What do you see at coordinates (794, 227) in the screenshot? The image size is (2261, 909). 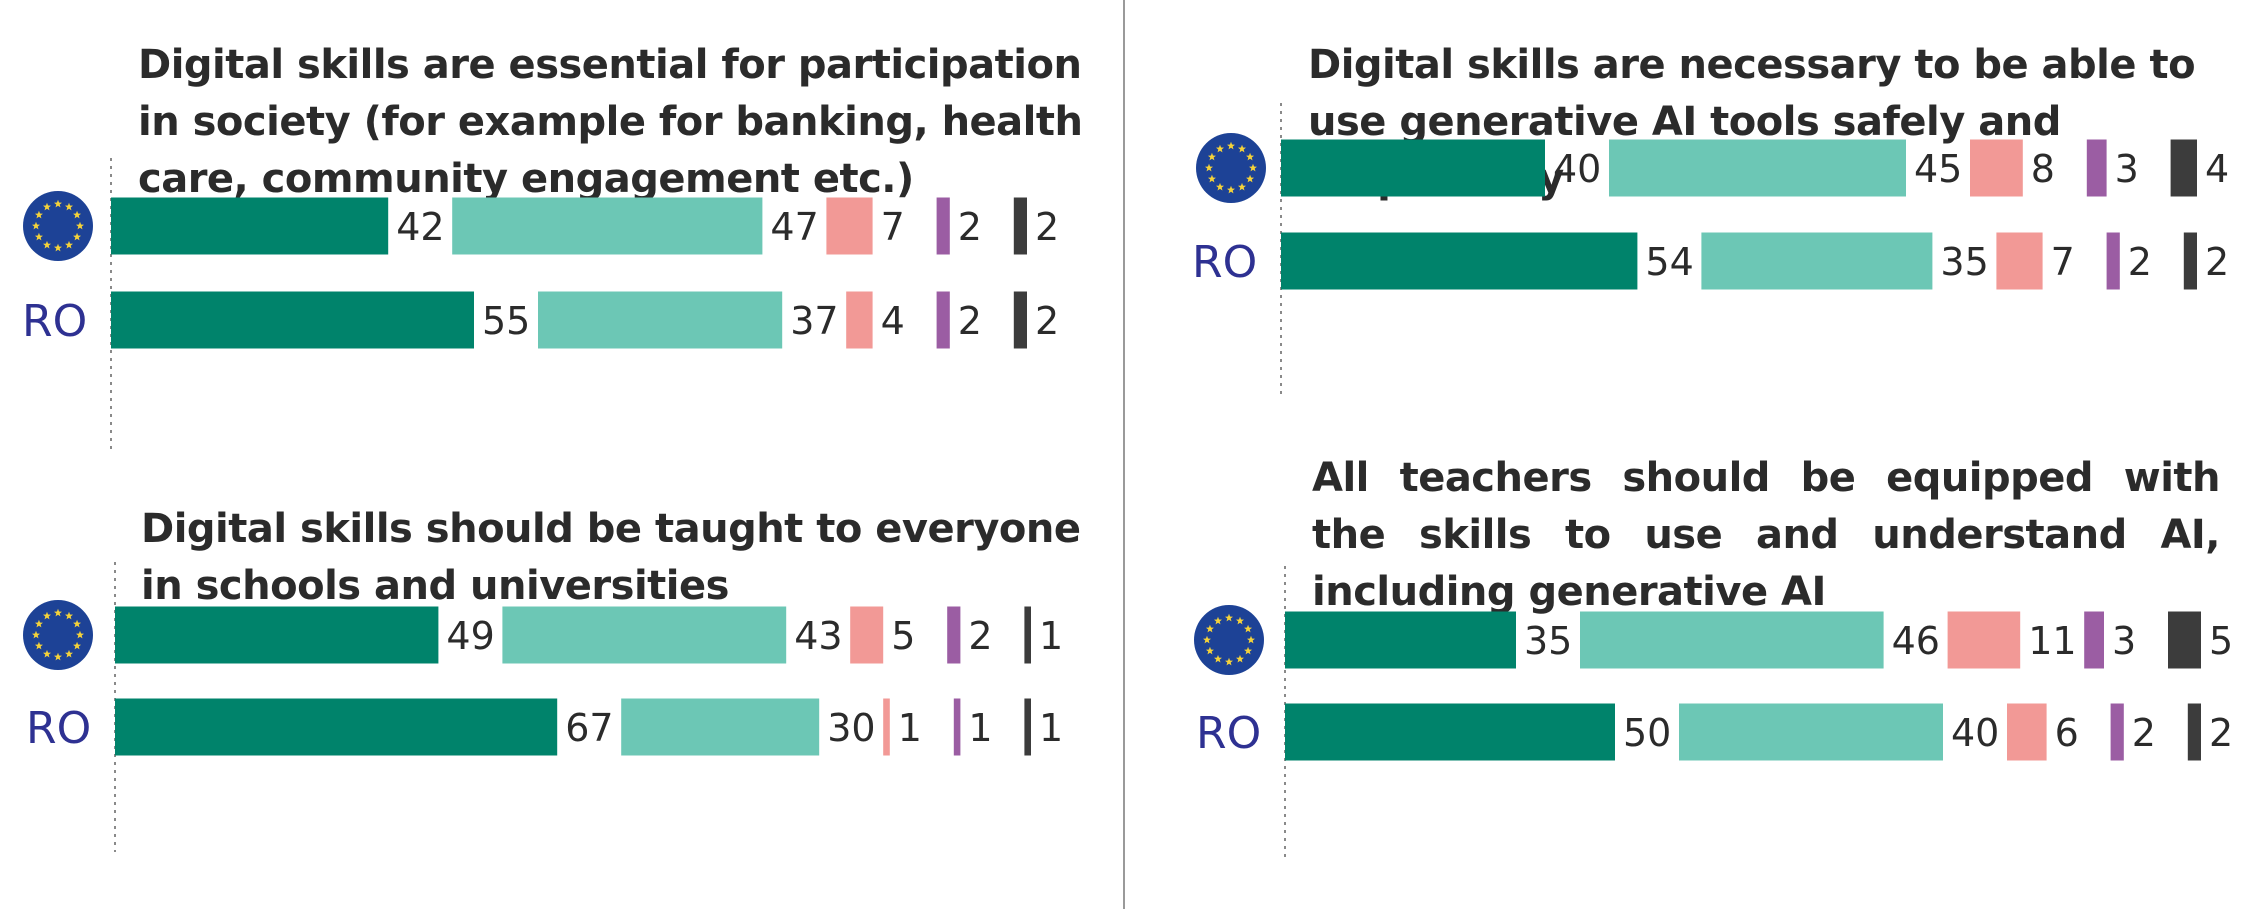 I see `label-tend-to-agree: 47` at bounding box center [794, 227].